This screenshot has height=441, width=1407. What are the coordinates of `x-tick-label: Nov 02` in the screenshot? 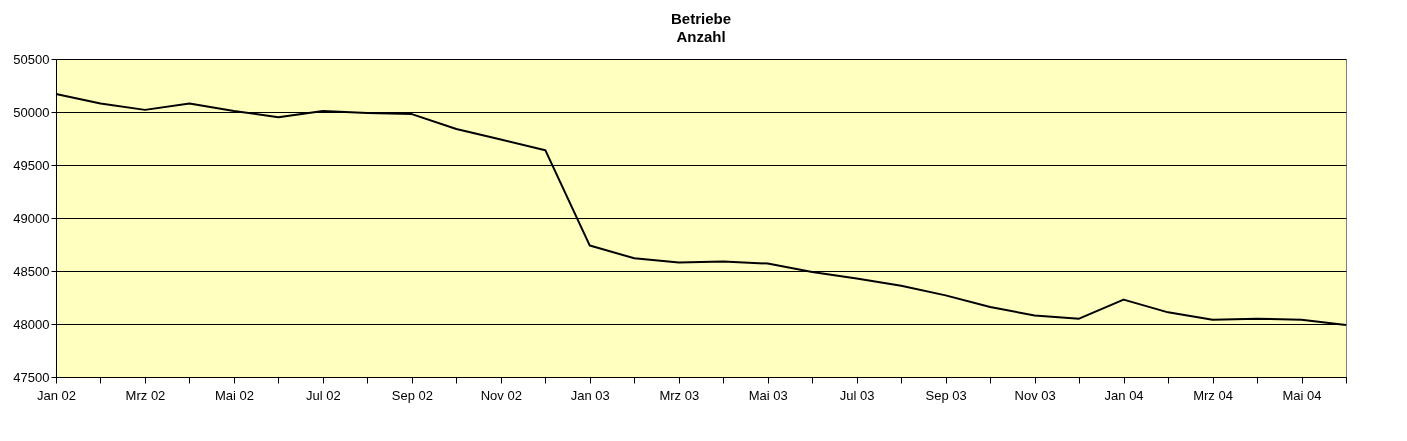 It's located at (501, 395).